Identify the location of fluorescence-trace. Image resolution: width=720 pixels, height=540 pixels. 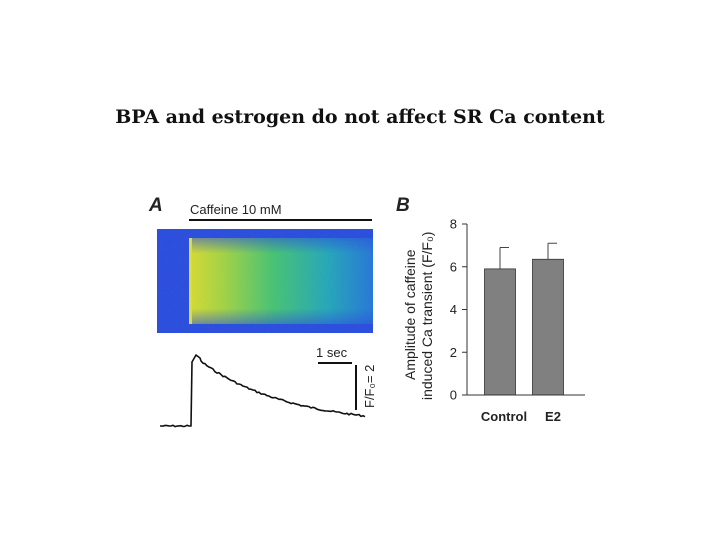
(263, 391).